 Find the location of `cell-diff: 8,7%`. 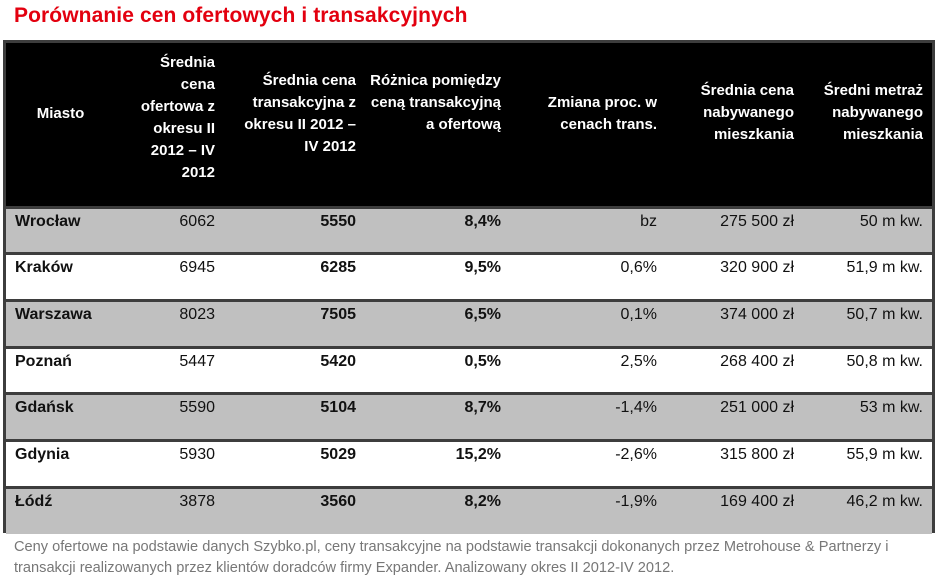

cell-diff: 8,7% is located at coordinates (482, 408).